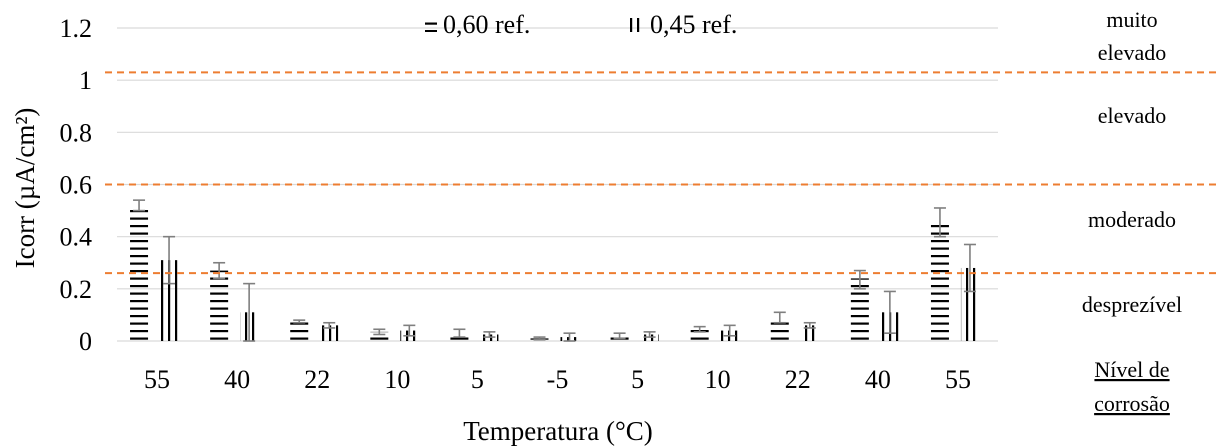 This screenshot has height=446, width=1221. I want to click on zone-label: moderado, so click(1132, 219).